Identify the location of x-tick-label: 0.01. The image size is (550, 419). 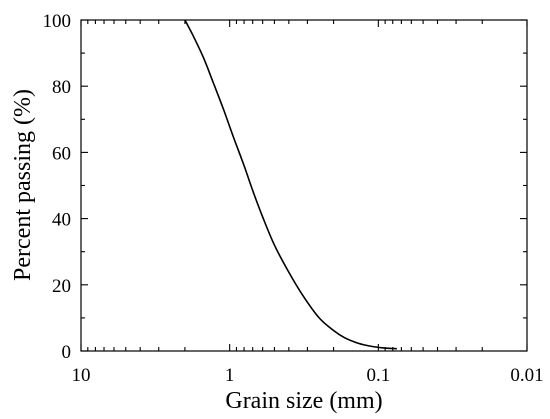
(526, 375).